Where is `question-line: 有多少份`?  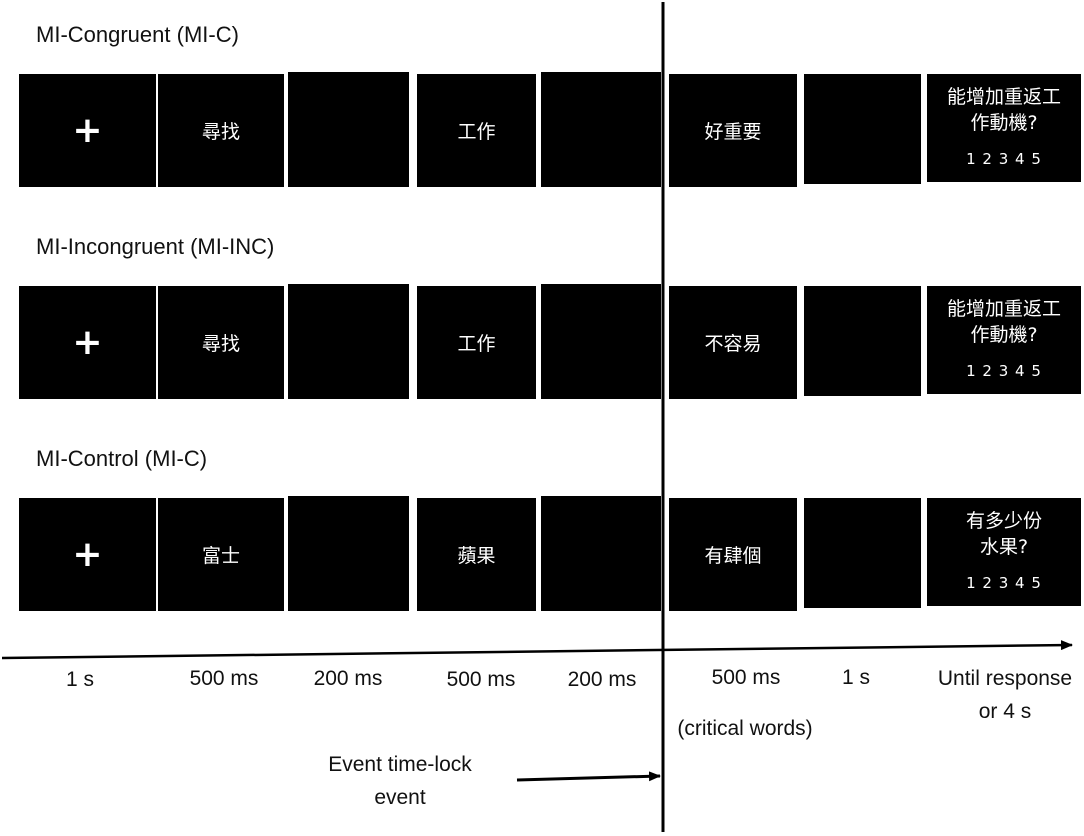 question-line: 有多少份 is located at coordinates (1003, 521).